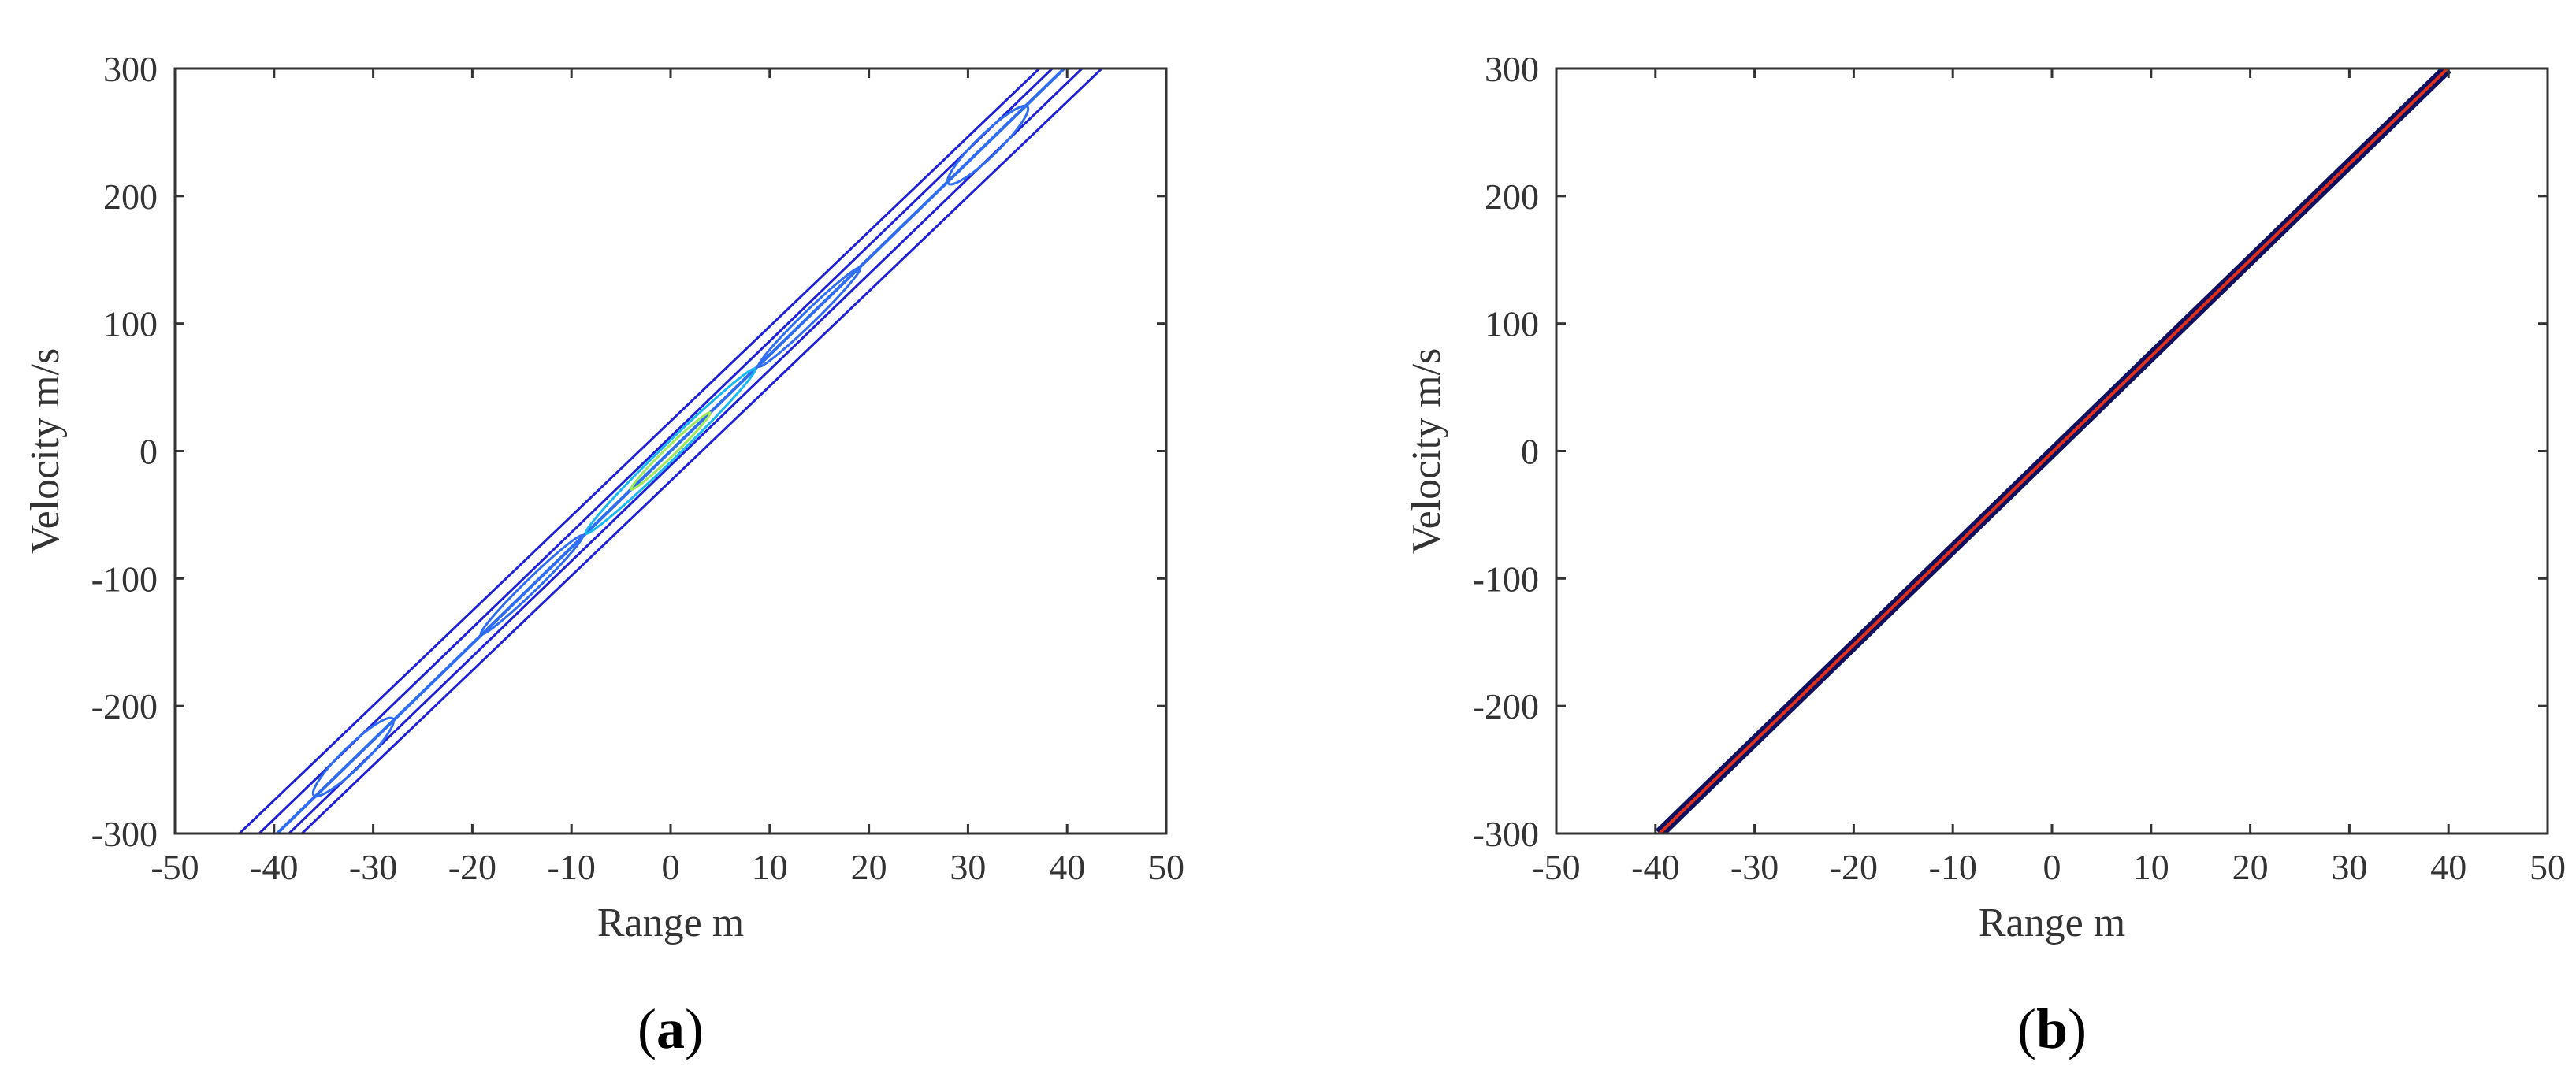  Describe the element at coordinates (2052, 1028) in the screenshot. I see `panel-label-b: (b)` at that location.